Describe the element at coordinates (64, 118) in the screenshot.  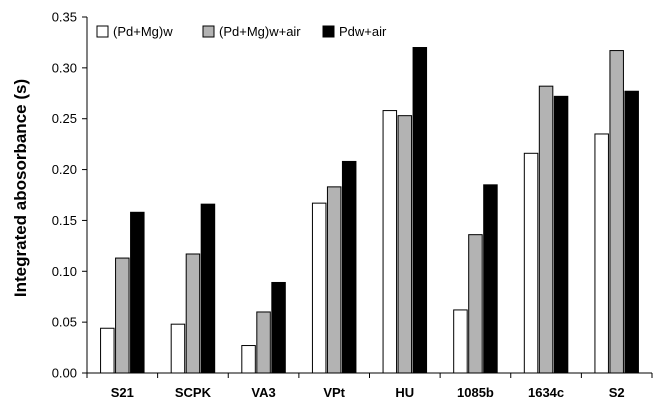
I see `y-tick-label: 0.25` at that location.